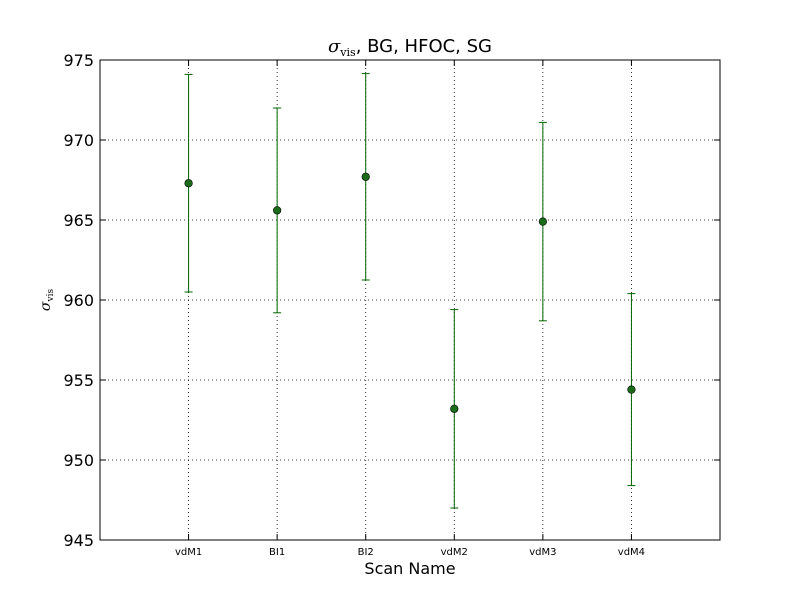 The height and width of the screenshot is (600, 800). Describe the element at coordinates (78, 460) in the screenshot. I see `y-tick-label: 950` at that location.